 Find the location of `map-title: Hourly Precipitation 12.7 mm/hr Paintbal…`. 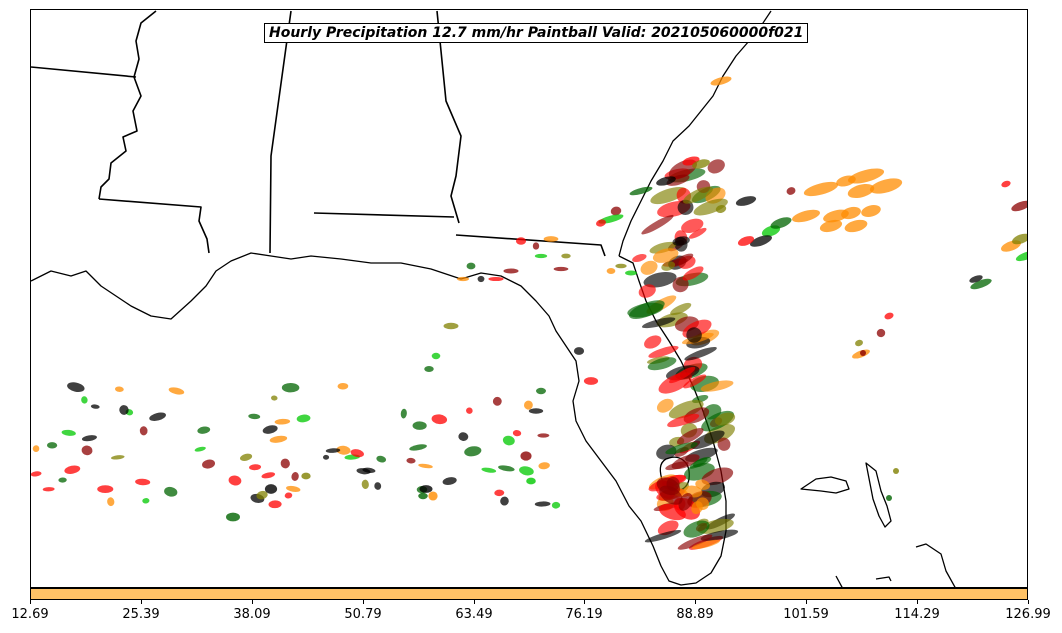

map-title: Hourly Precipitation 12.7 mm/hr Paintbal… is located at coordinates (536, 33).